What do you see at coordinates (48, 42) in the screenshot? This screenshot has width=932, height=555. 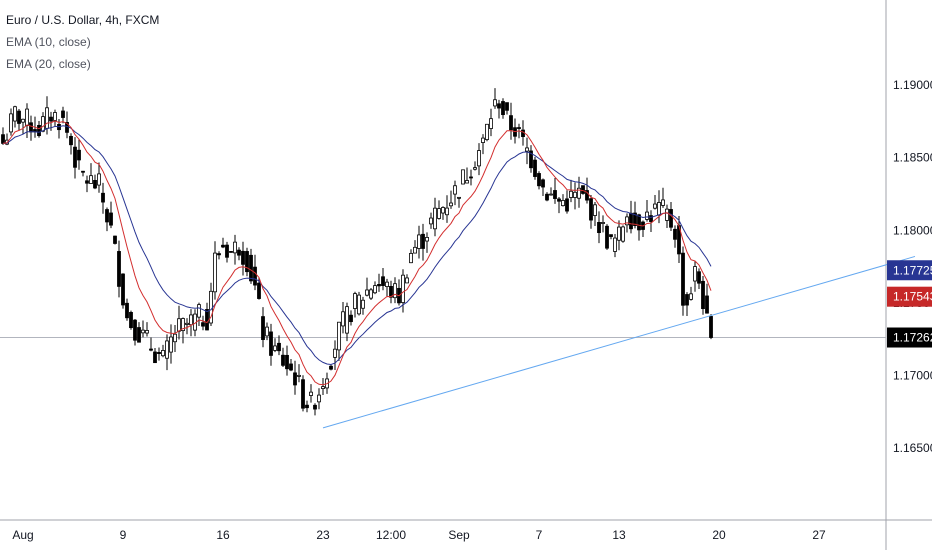 I see `ema-fast-label: EMA (10, close)` at bounding box center [48, 42].